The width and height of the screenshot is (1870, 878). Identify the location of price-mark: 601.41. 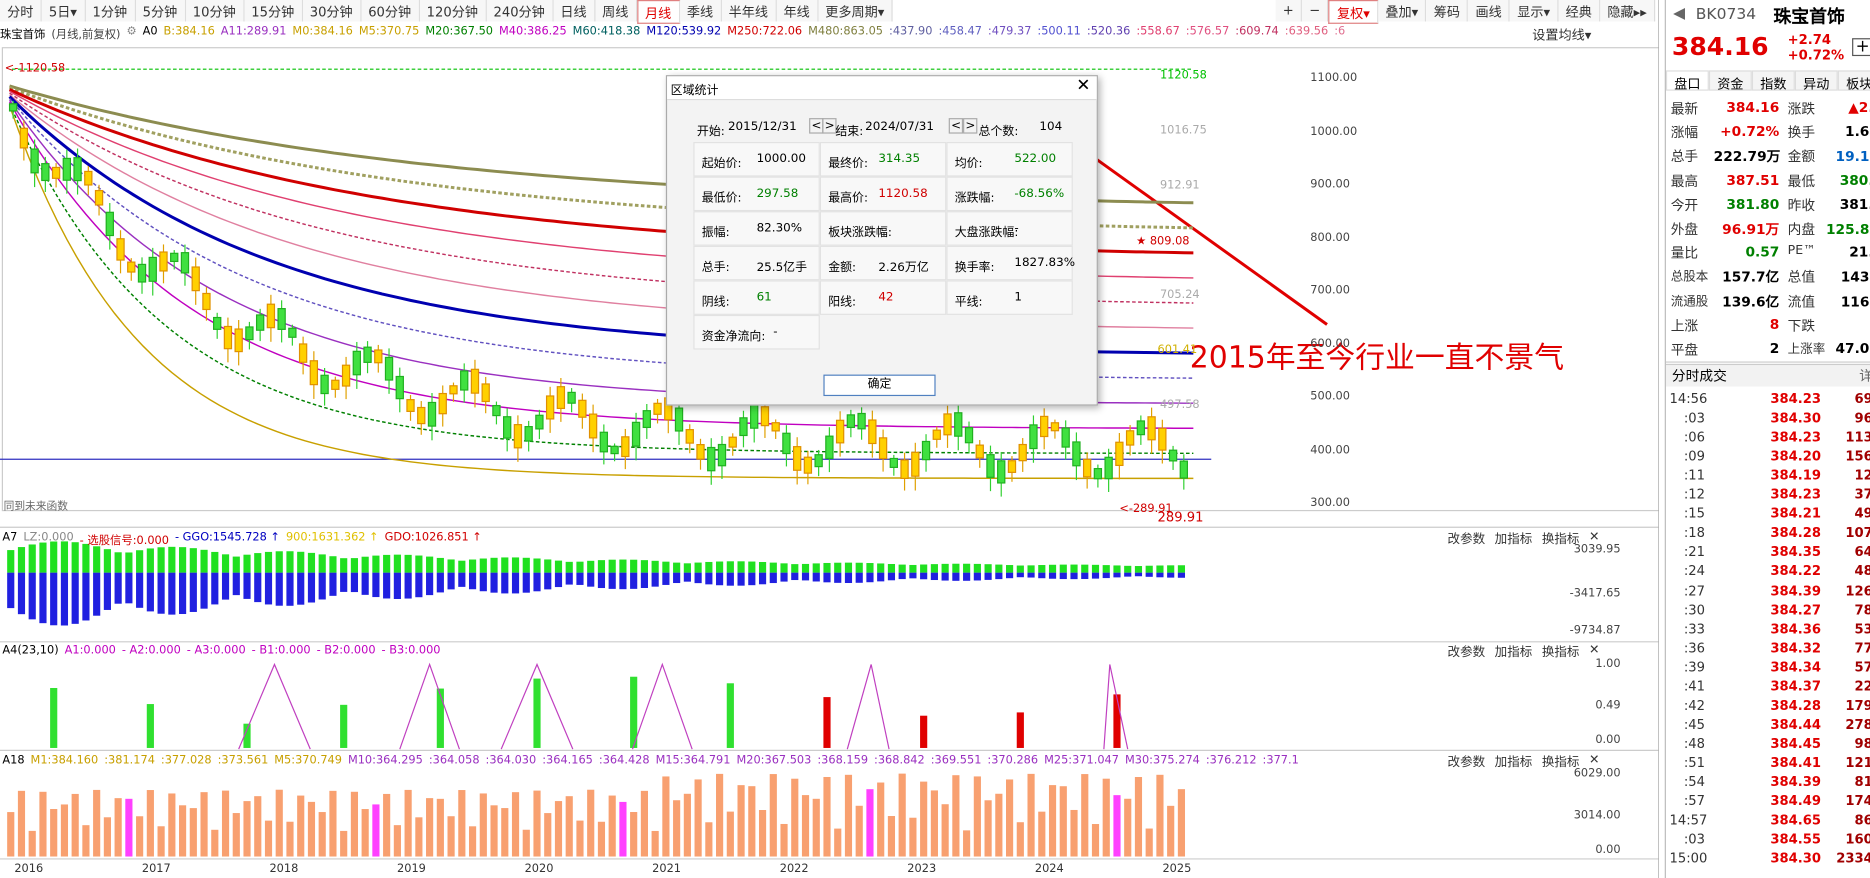
(1177, 350).